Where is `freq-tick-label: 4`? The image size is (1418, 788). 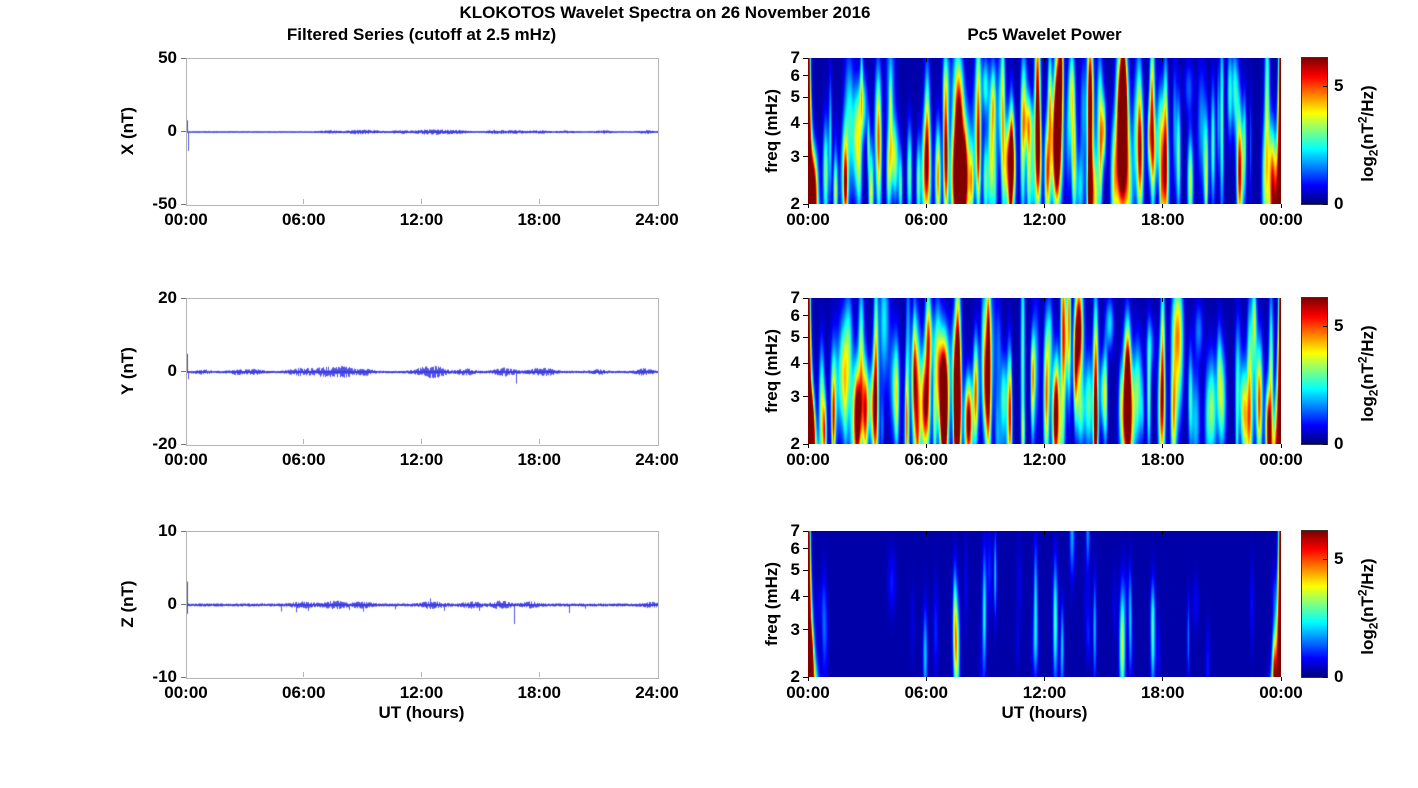
freq-tick-label: 4 is located at coordinates (795, 363).